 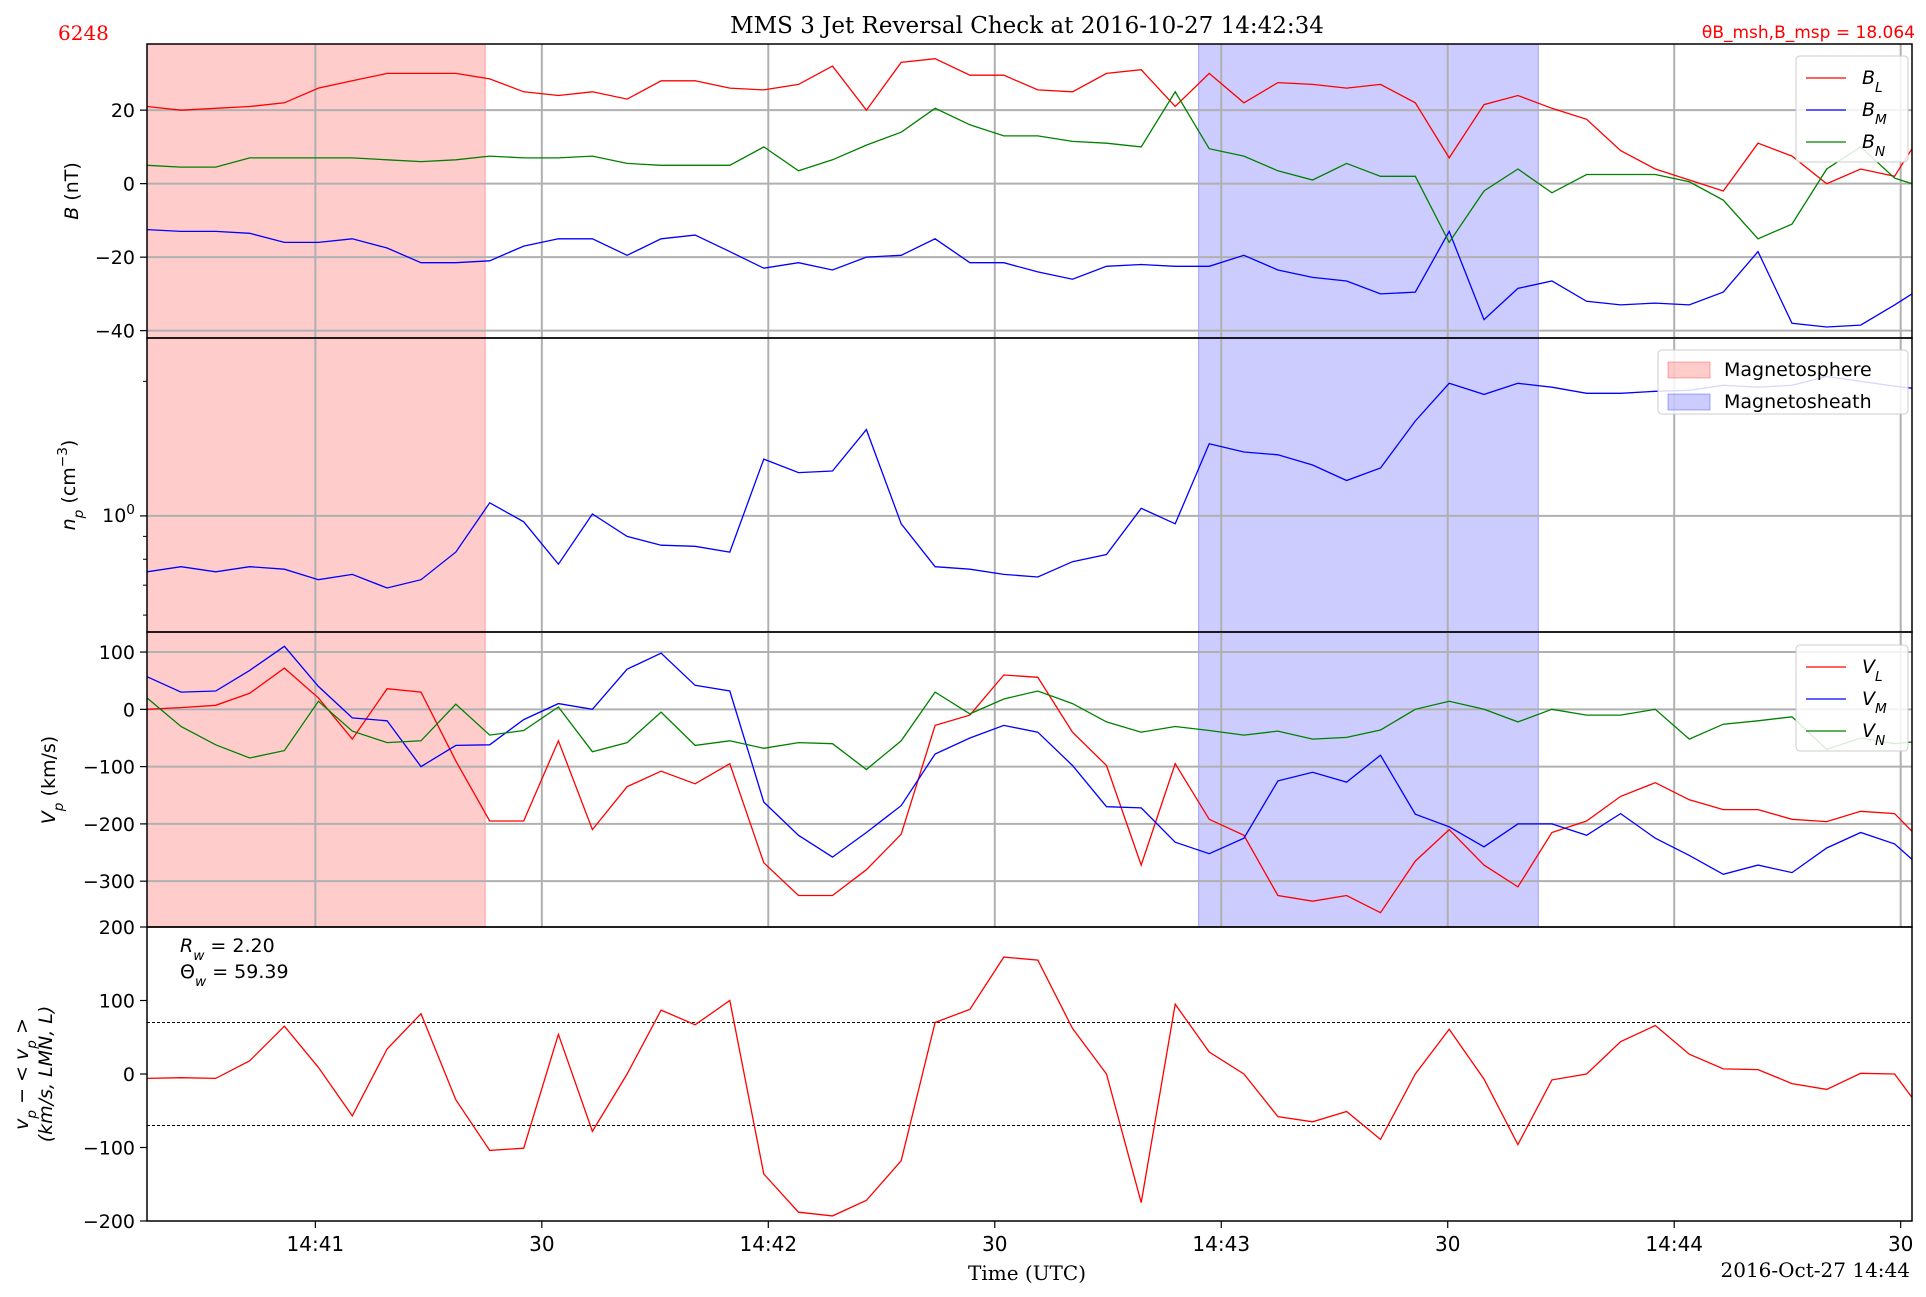 What do you see at coordinates (1798, 370) in the screenshot?
I see `legend-label: Magnetosphere` at bounding box center [1798, 370].